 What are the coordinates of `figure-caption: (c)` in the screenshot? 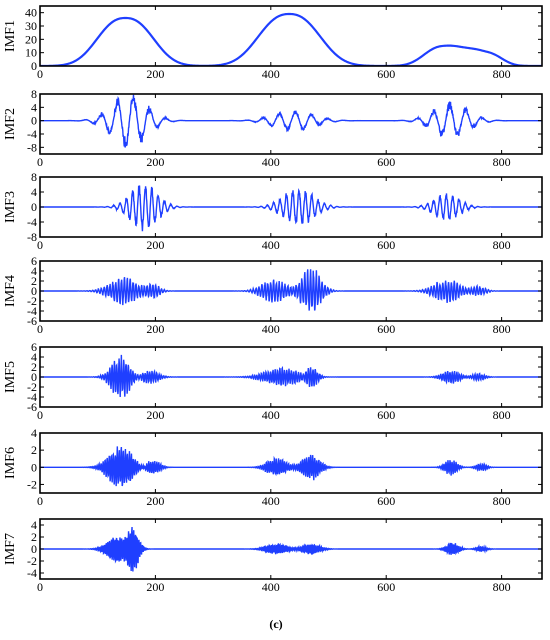 It's located at (275, 624).